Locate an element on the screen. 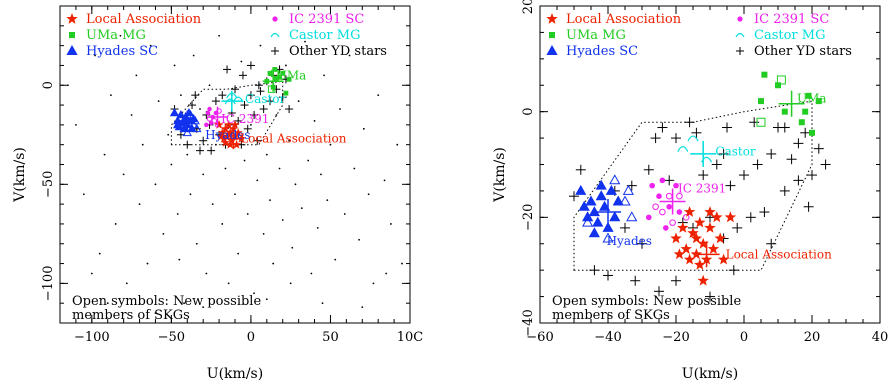 The image size is (894, 383). ic2391-point is located at coordinates (652, 185).